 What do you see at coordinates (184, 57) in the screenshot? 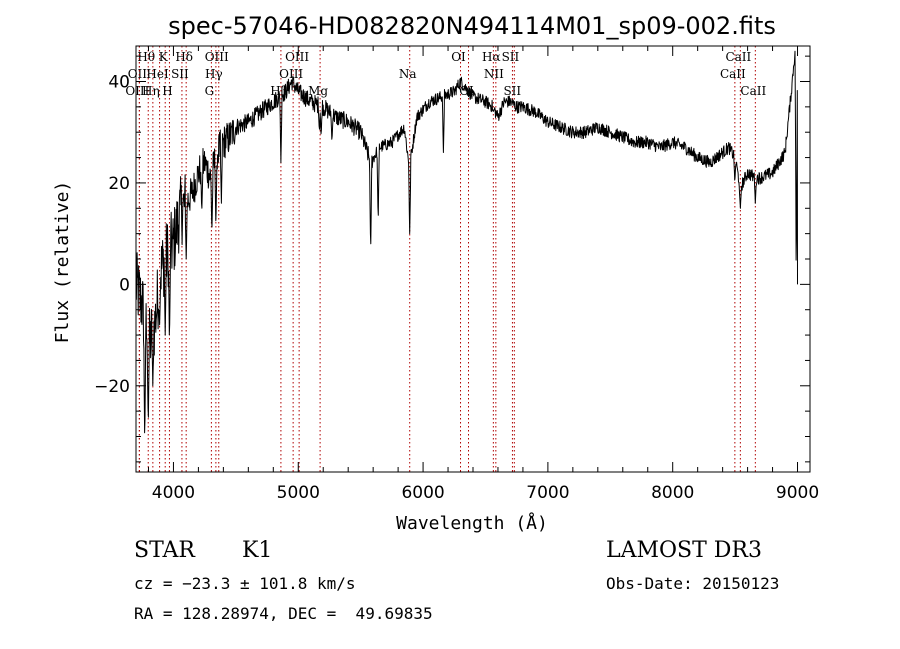
I see `spectral-line-label-7: Hδ` at bounding box center [184, 57].